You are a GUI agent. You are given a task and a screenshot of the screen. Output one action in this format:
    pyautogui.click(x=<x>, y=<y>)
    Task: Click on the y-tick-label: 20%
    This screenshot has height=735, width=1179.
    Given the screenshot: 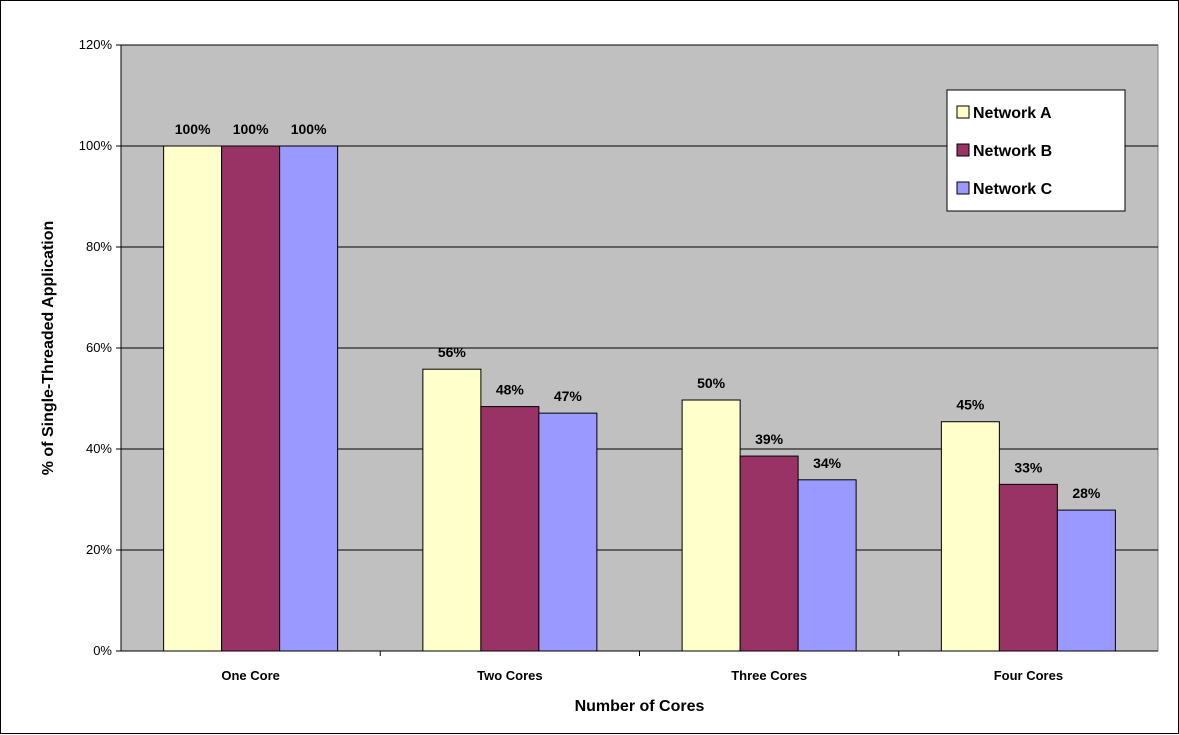 What is the action you would take?
    pyautogui.click(x=99, y=549)
    